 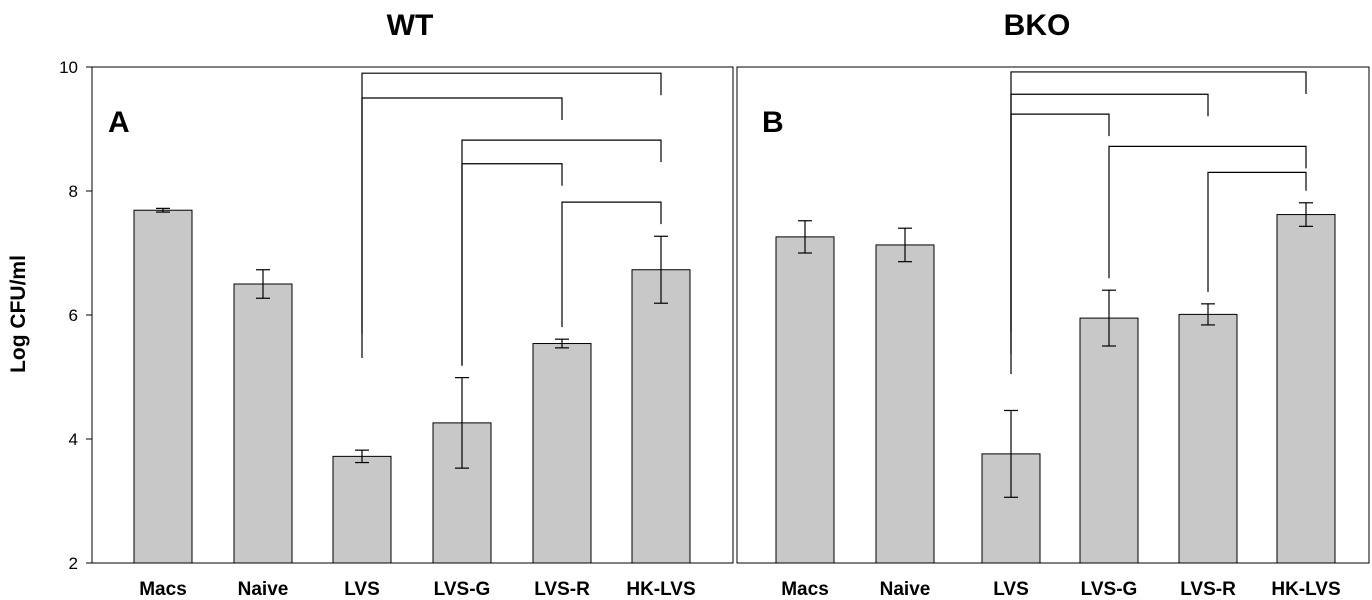 What do you see at coordinates (905, 245) in the screenshot?
I see `panel-b-error-bar-naive` at bounding box center [905, 245].